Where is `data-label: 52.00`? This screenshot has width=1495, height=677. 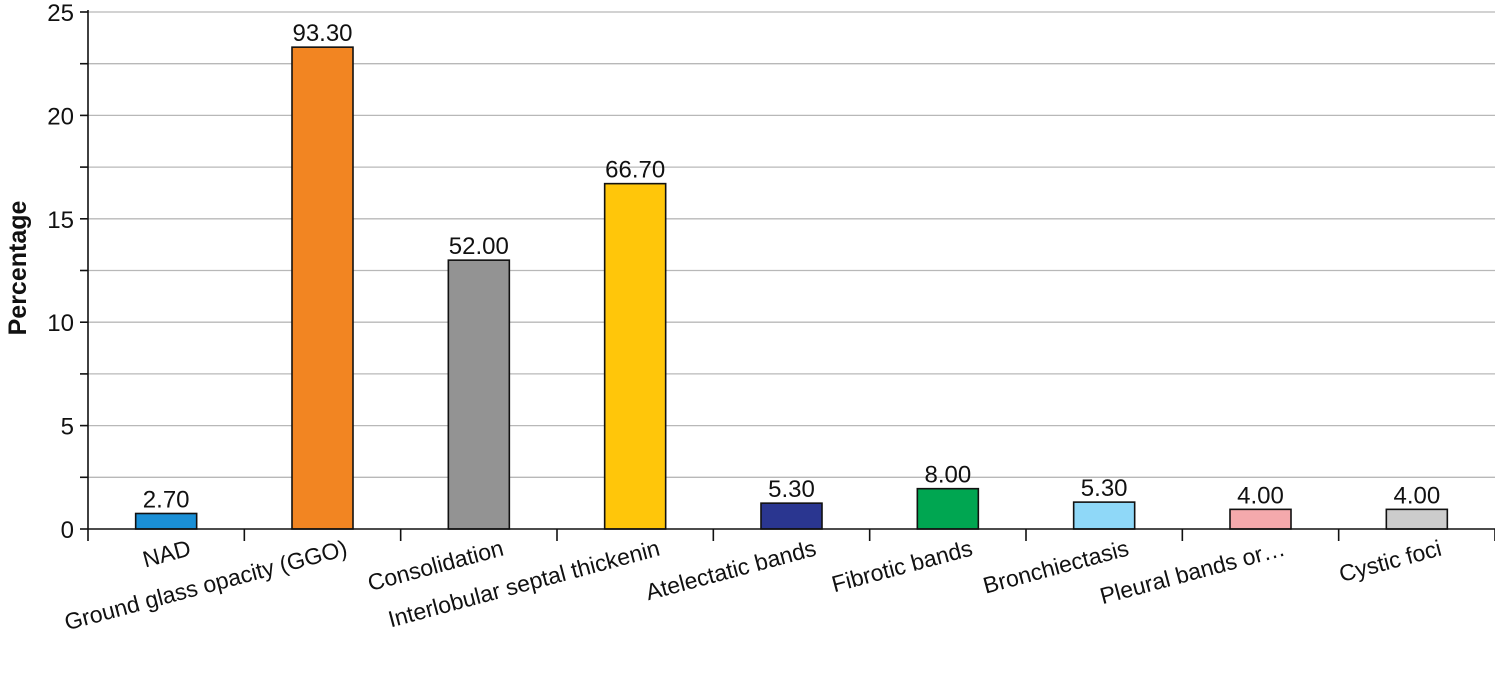 data-label: 52.00 is located at coordinates (479, 246).